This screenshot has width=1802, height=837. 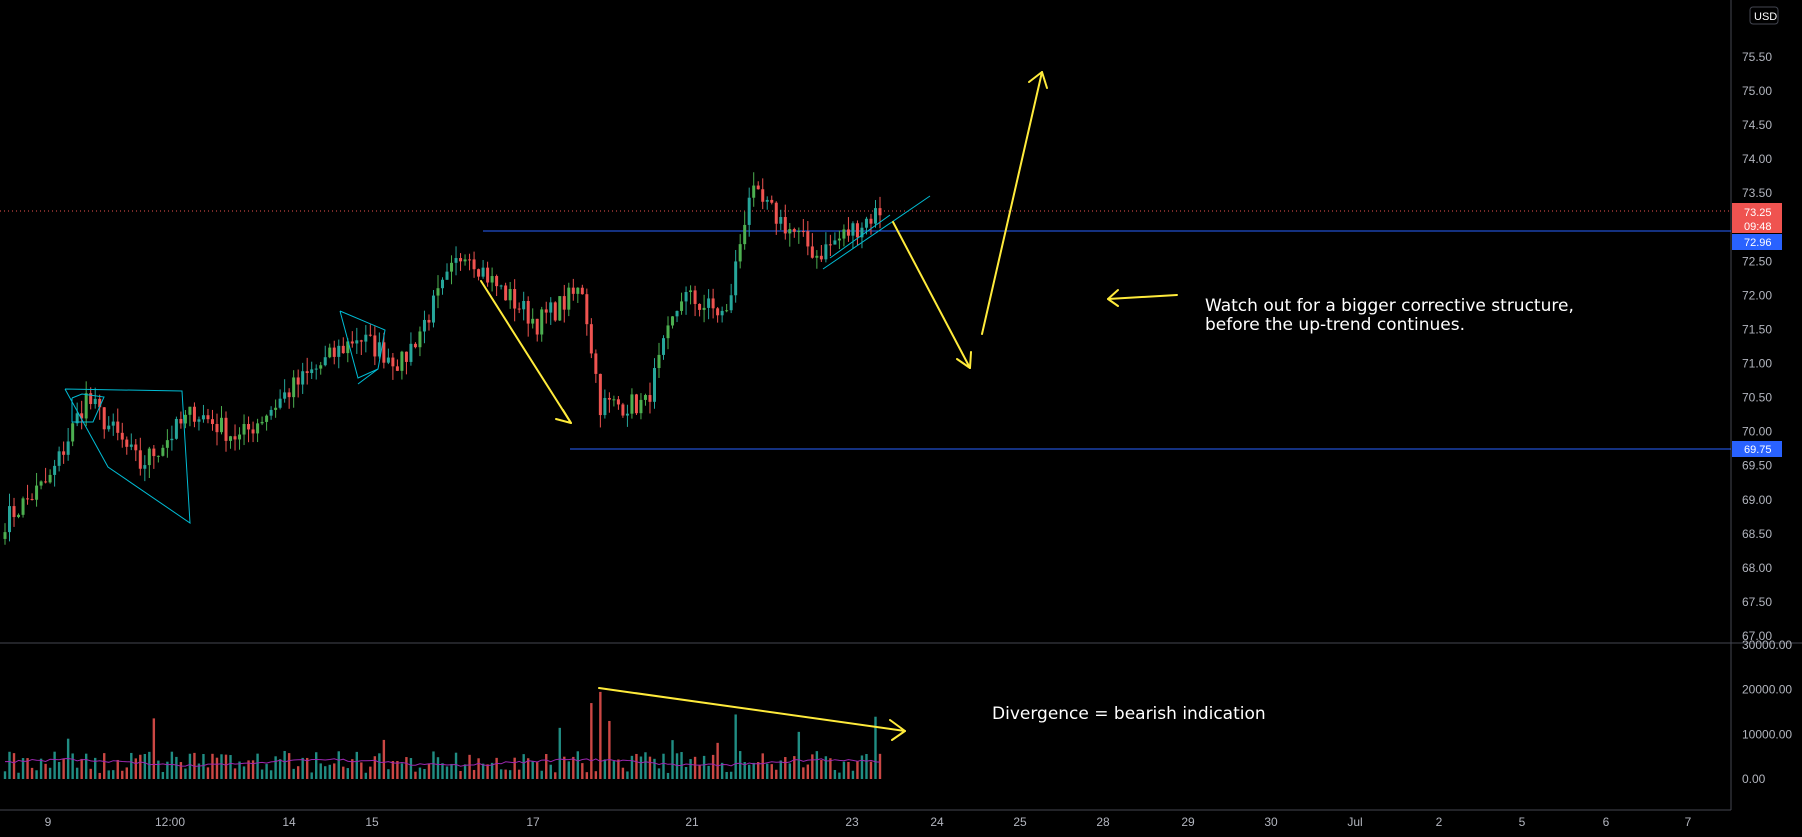 I want to click on price-tick-label: 67.50, so click(x=1757, y=602).